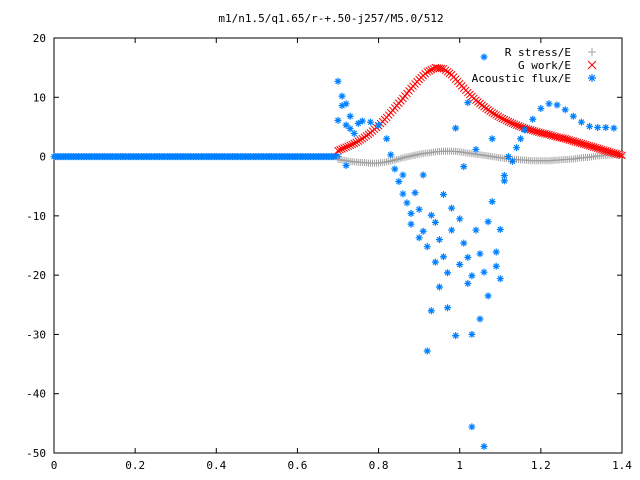 The image size is (640, 480). Describe the element at coordinates (297, 465) in the screenshot. I see `x-tick-label: 0.6` at that location.